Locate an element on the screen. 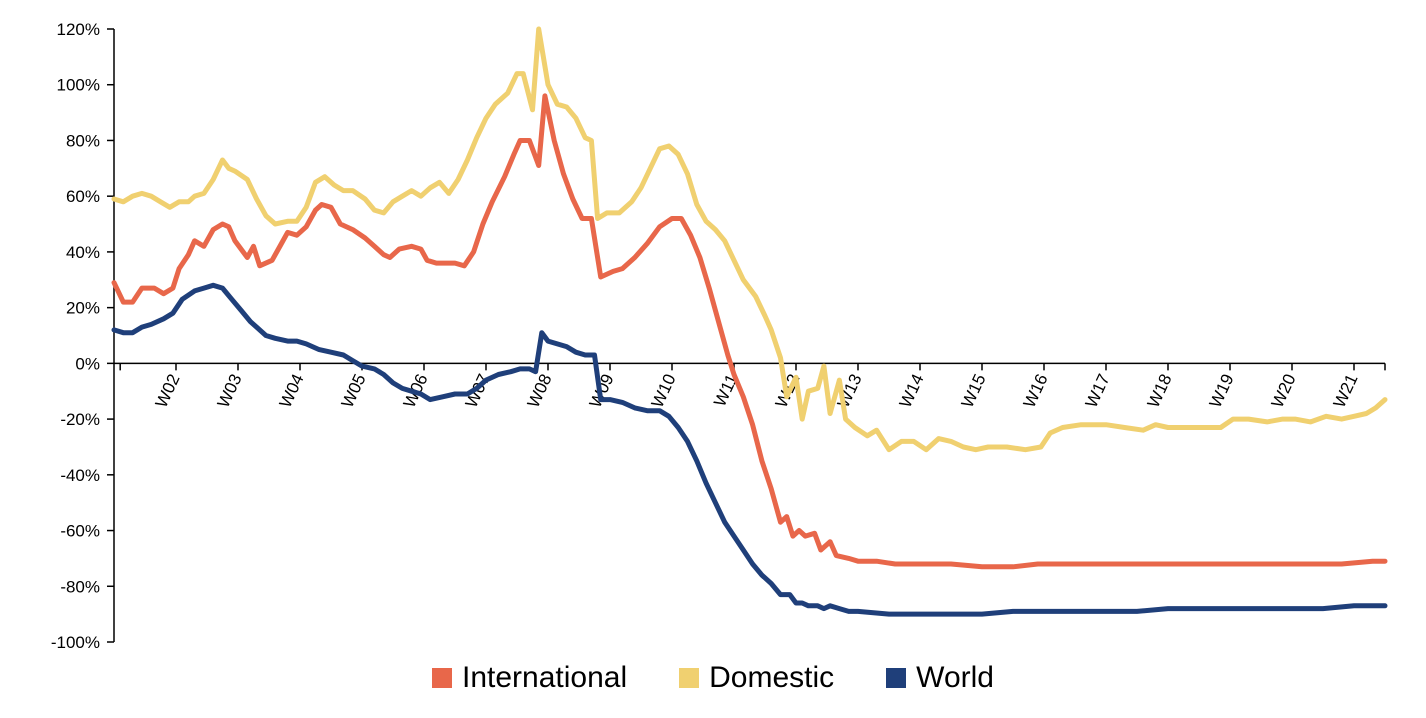  y-tick-label: 120% is located at coordinates (78, 29).